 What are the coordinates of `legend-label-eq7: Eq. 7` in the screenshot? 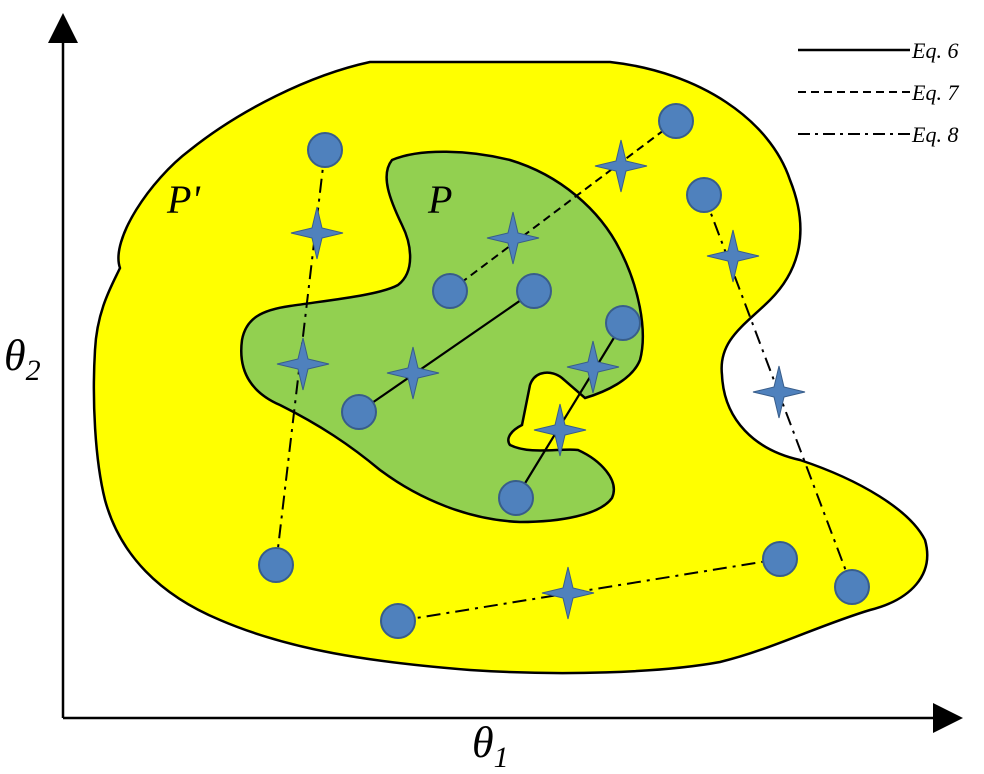 It's located at (935, 92).